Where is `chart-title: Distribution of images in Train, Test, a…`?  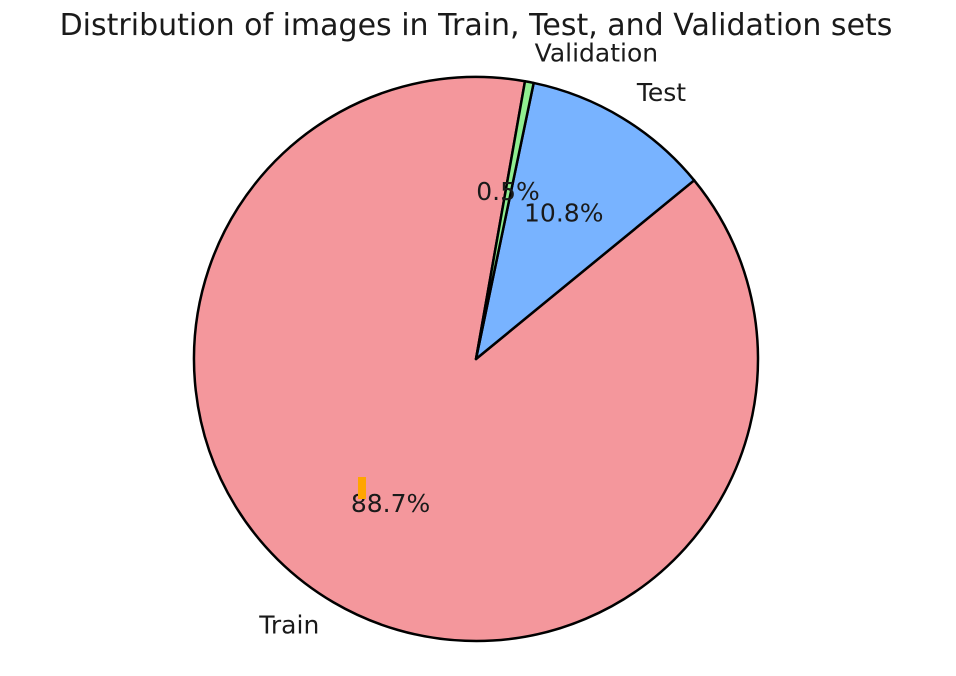
chart-title: Distribution of images in Train, Test, a… is located at coordinates (476, 25).